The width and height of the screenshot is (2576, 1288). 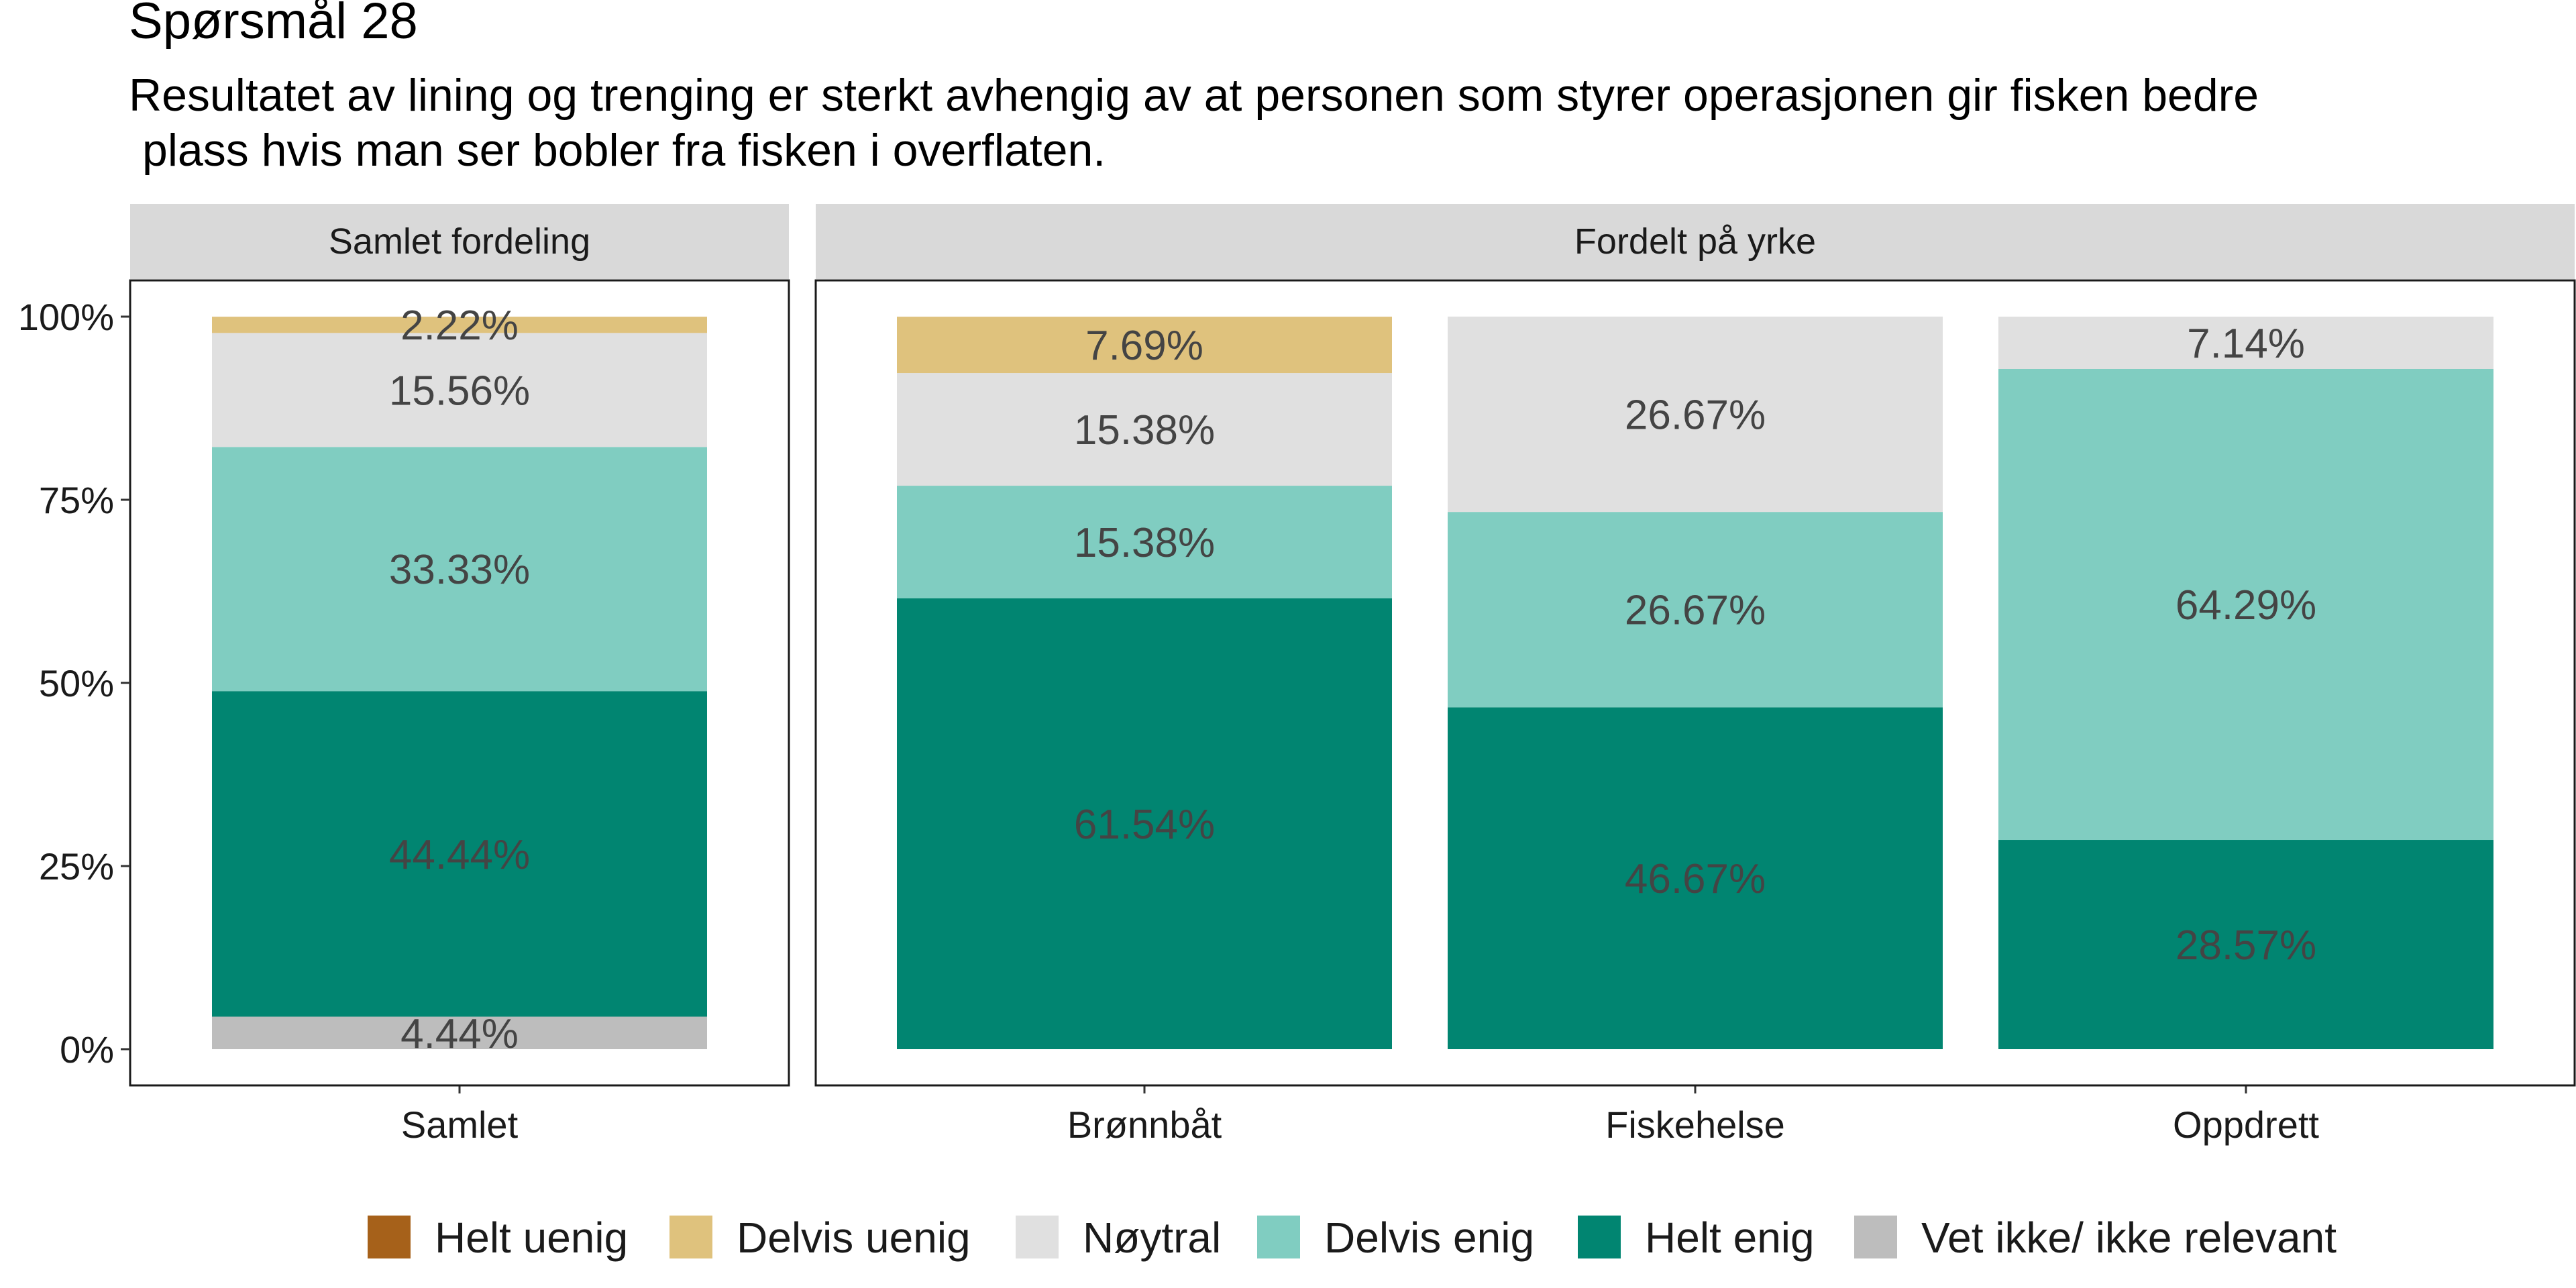 I want to click on bar-segment-fiskehelse-noytral, so click(x=1695, y=414).